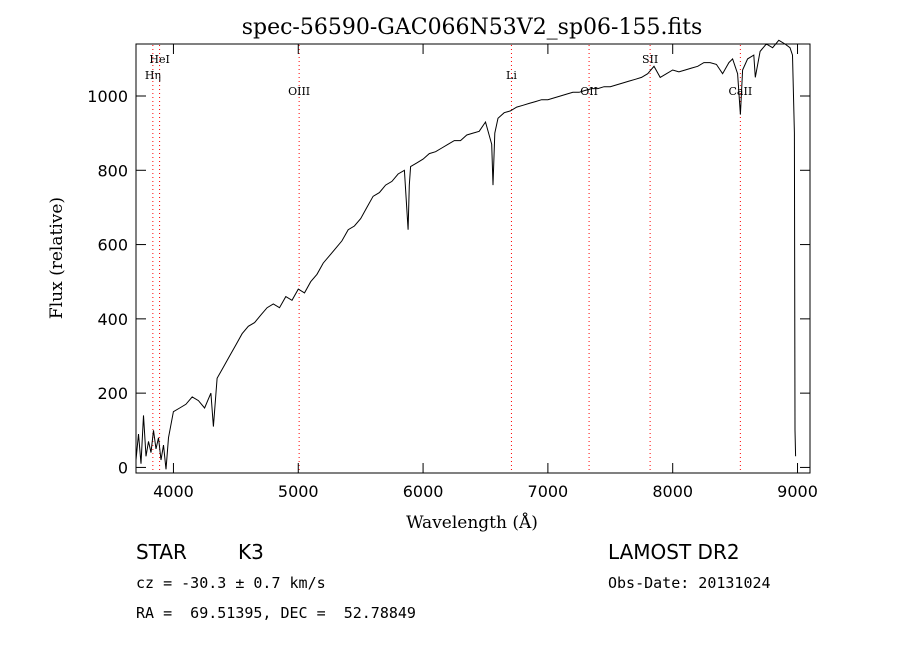  What do you see at coordinates (123, 467) in the screenshot?
I see `y-tick-label: 0` at bounding box center [123, 467].